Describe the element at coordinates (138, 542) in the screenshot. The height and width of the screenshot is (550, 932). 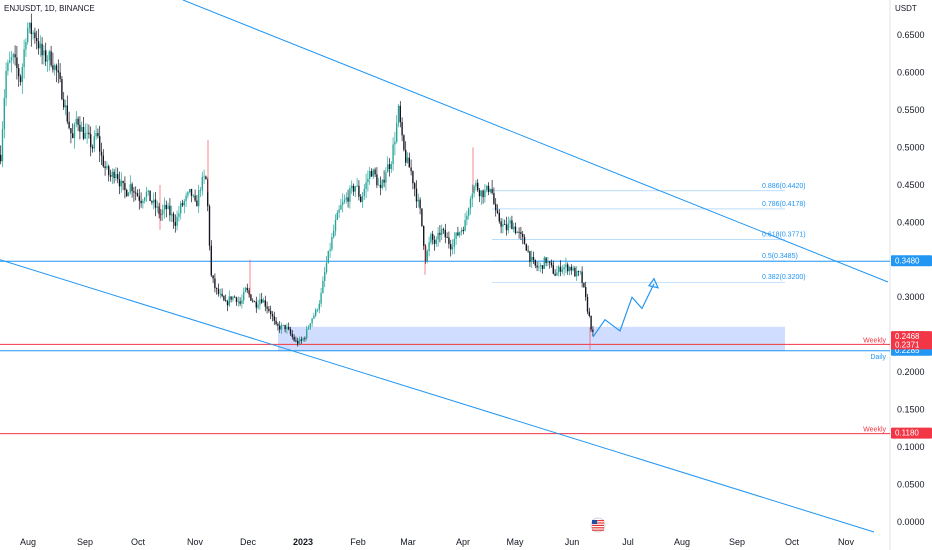
I see `x-tick-label: Oct` at that location.